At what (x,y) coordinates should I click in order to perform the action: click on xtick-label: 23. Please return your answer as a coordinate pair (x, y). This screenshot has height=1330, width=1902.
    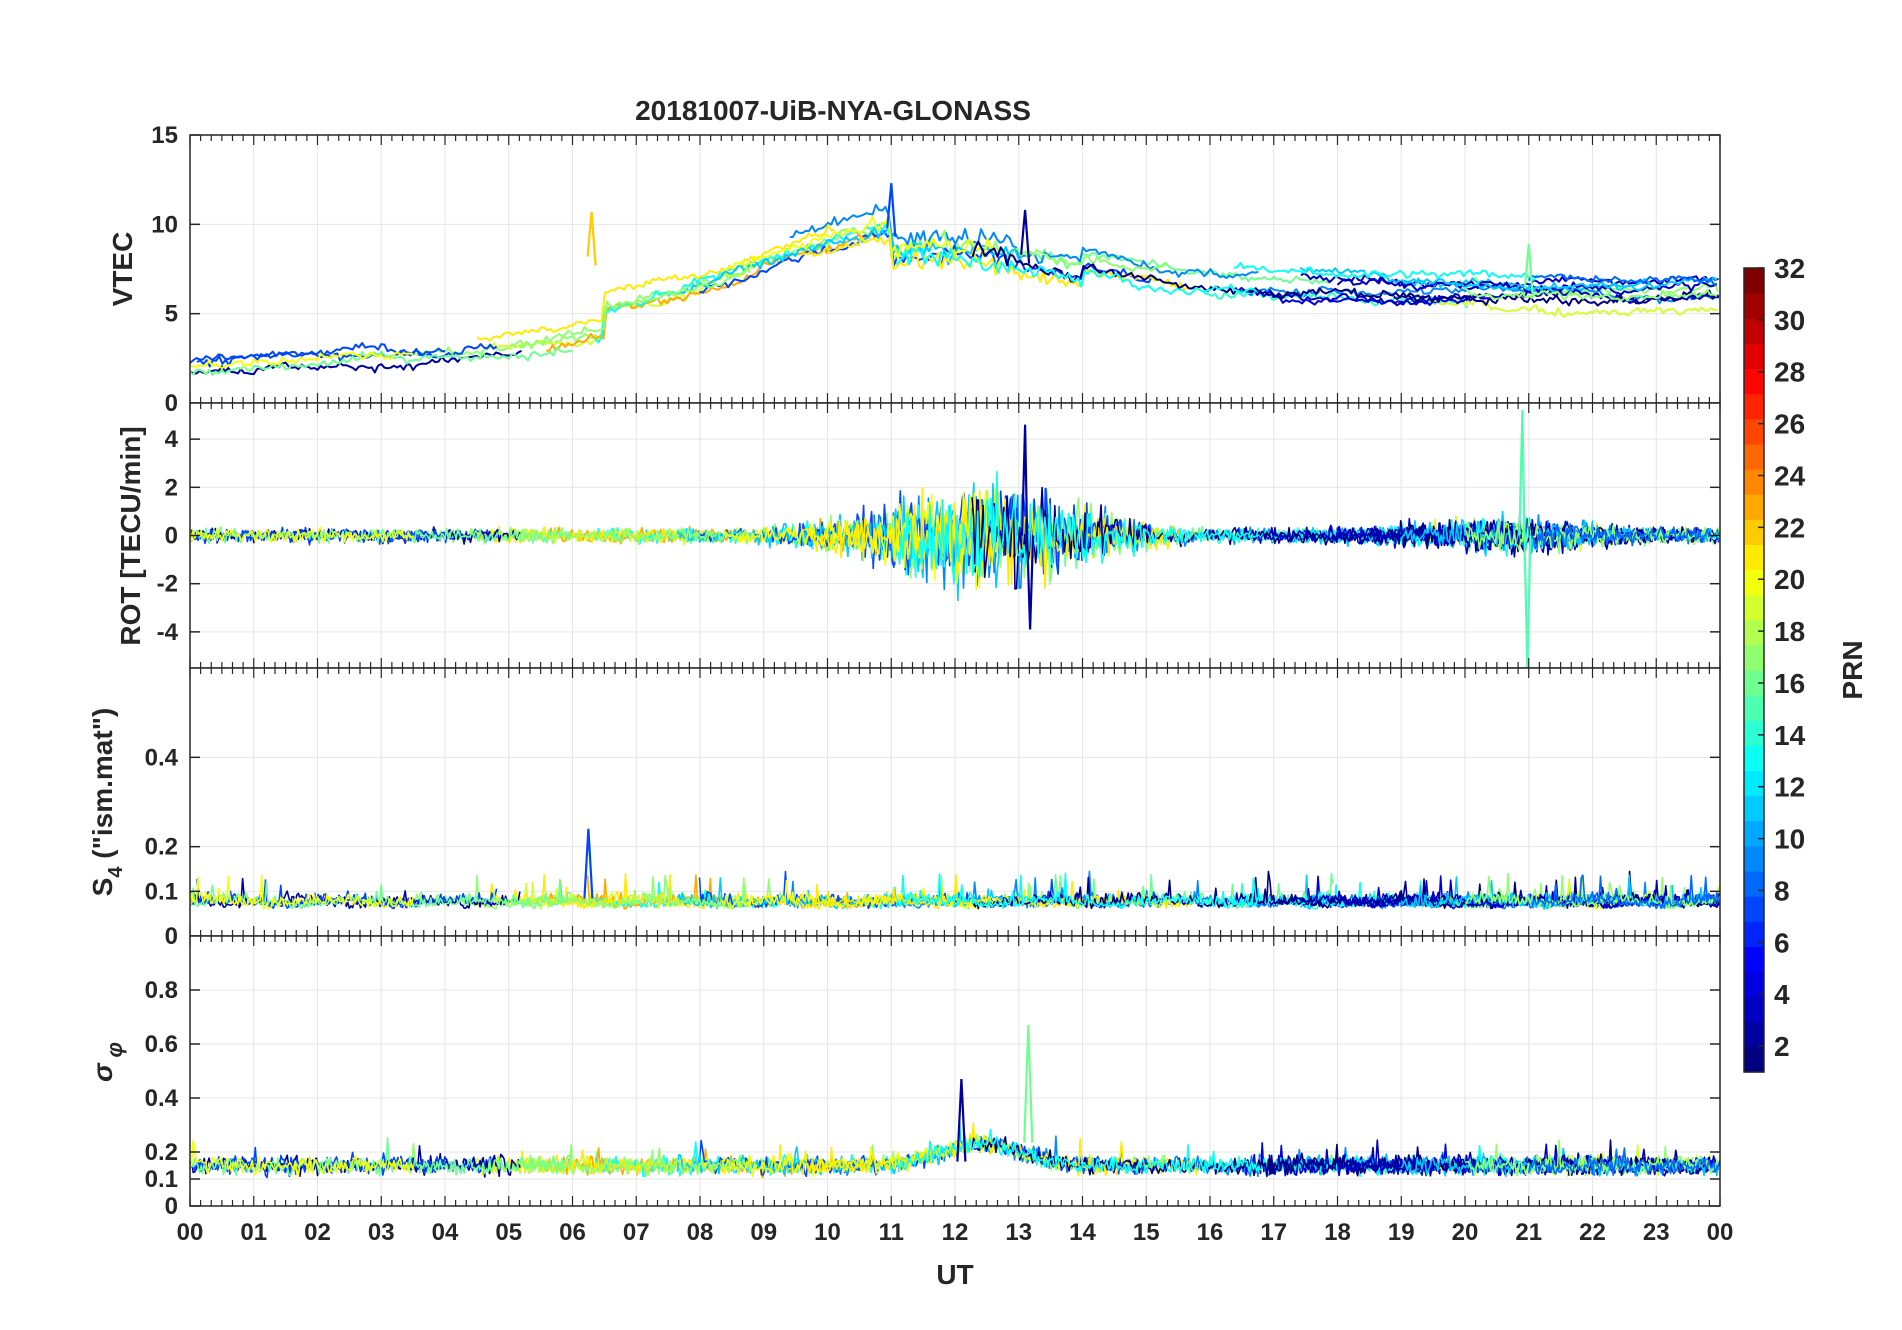
    Looking at the image, I should click on (1656, 1232).